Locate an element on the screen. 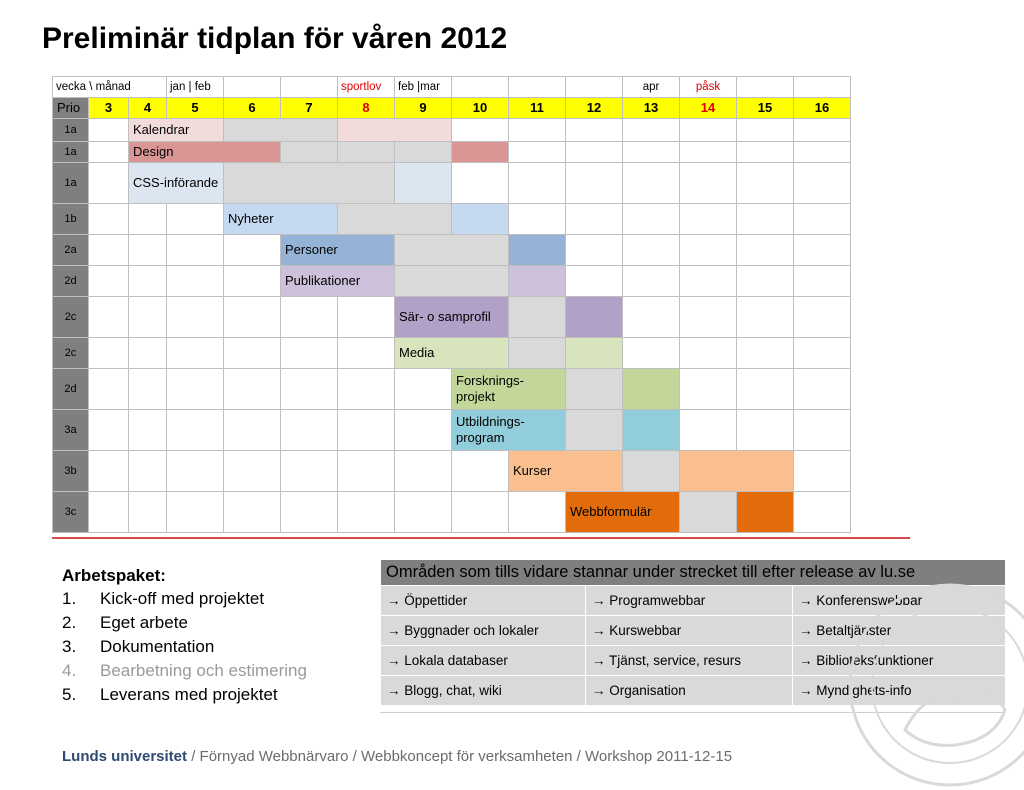 Image resolution: width=1024 pixels, height=790 pixels. divider is located at coordinates (692, 712).